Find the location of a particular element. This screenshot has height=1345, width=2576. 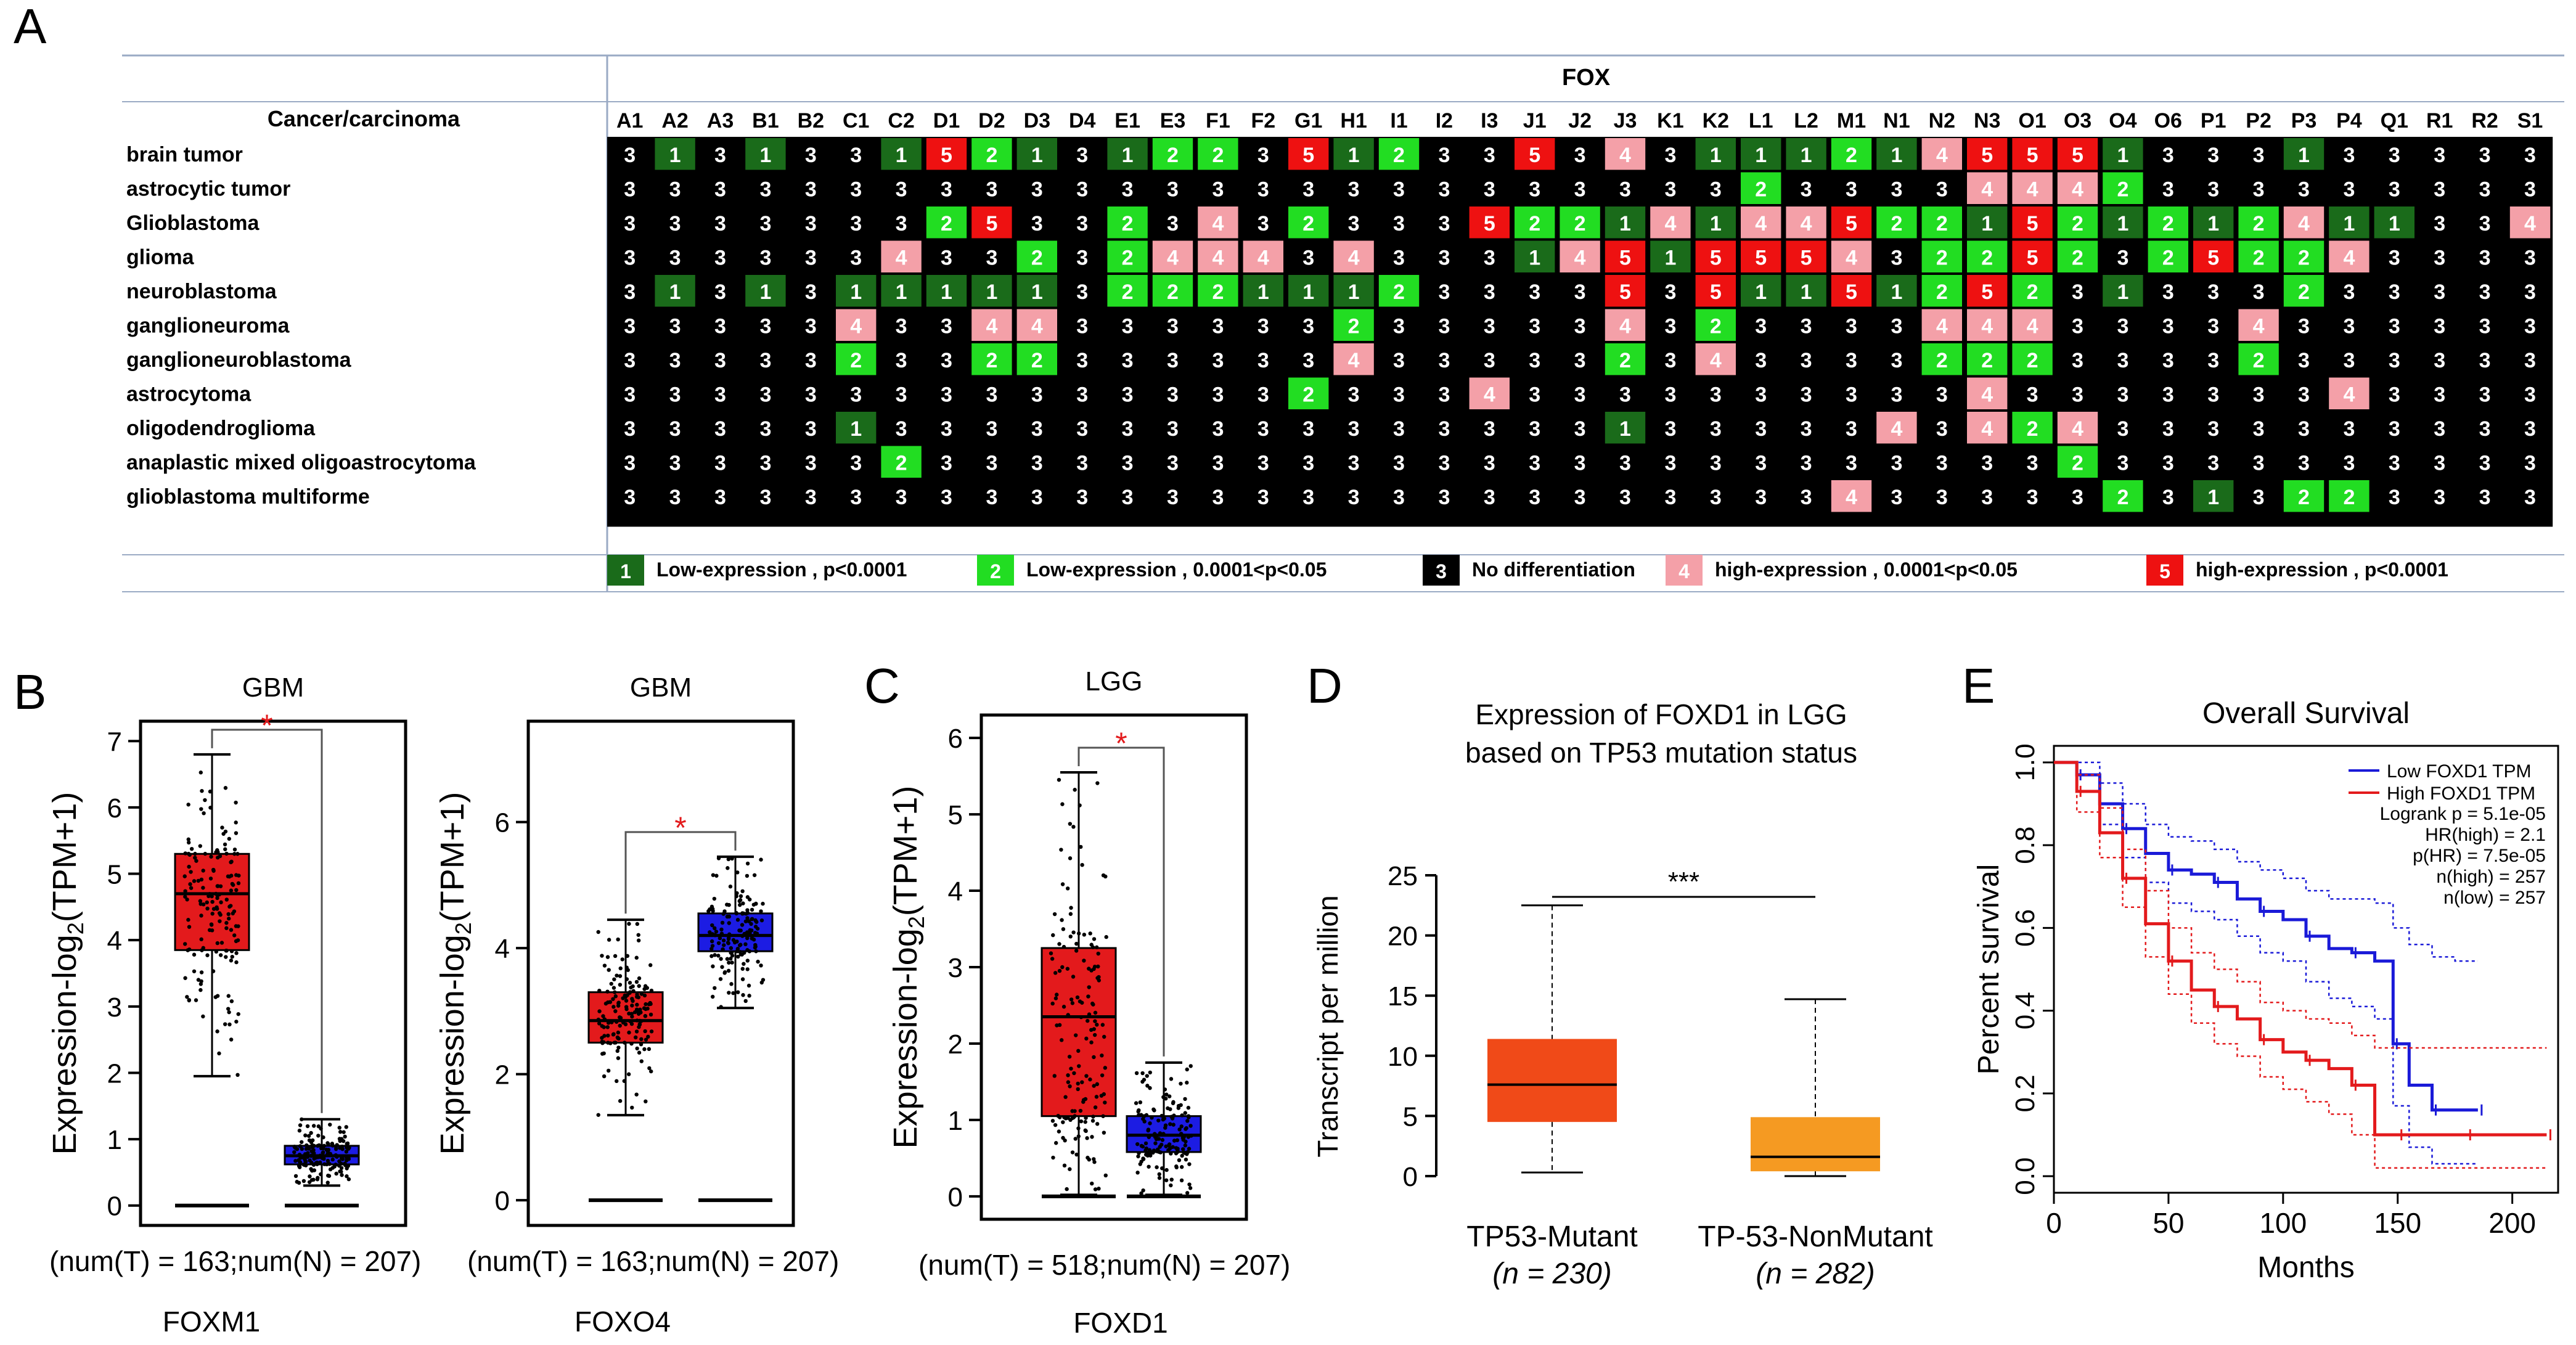

y-tick-label: 4 is located at coordinates (955, 892).